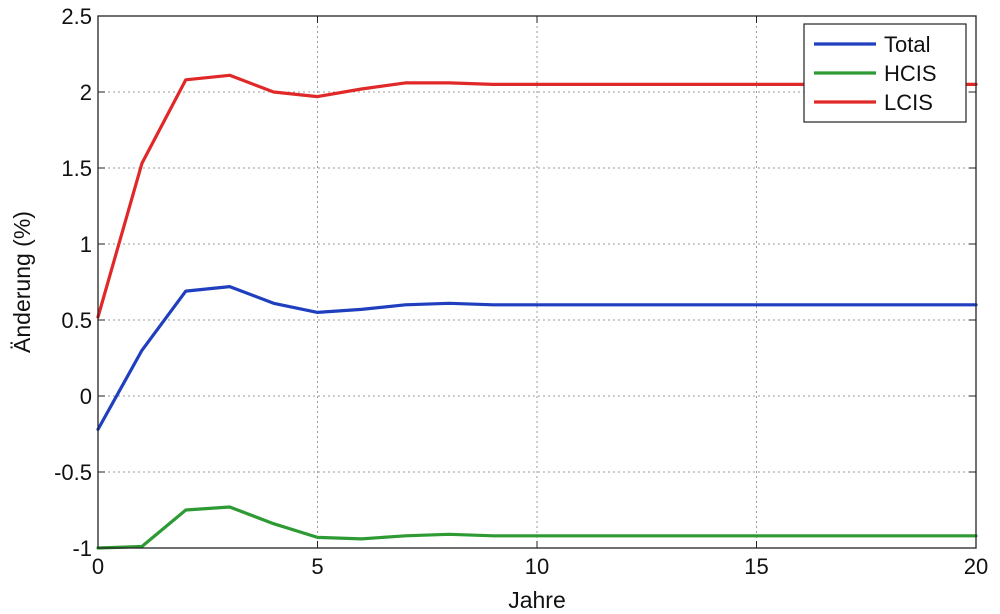  Describe the element at coordinates (86, 92) in the screenshot. I see `y-tick-label: 2` at that location.